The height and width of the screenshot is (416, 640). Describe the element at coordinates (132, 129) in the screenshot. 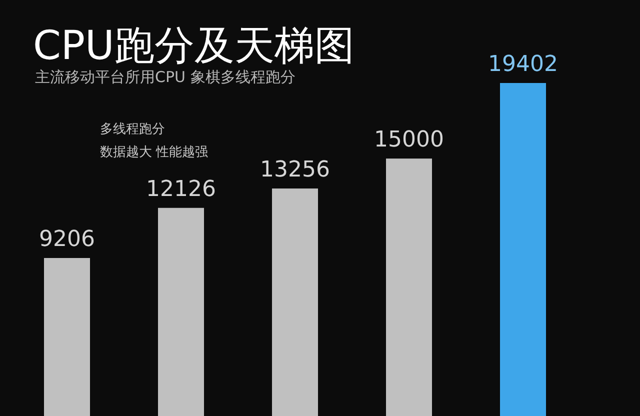

I see `annotation: 多线程跑分` at that location.